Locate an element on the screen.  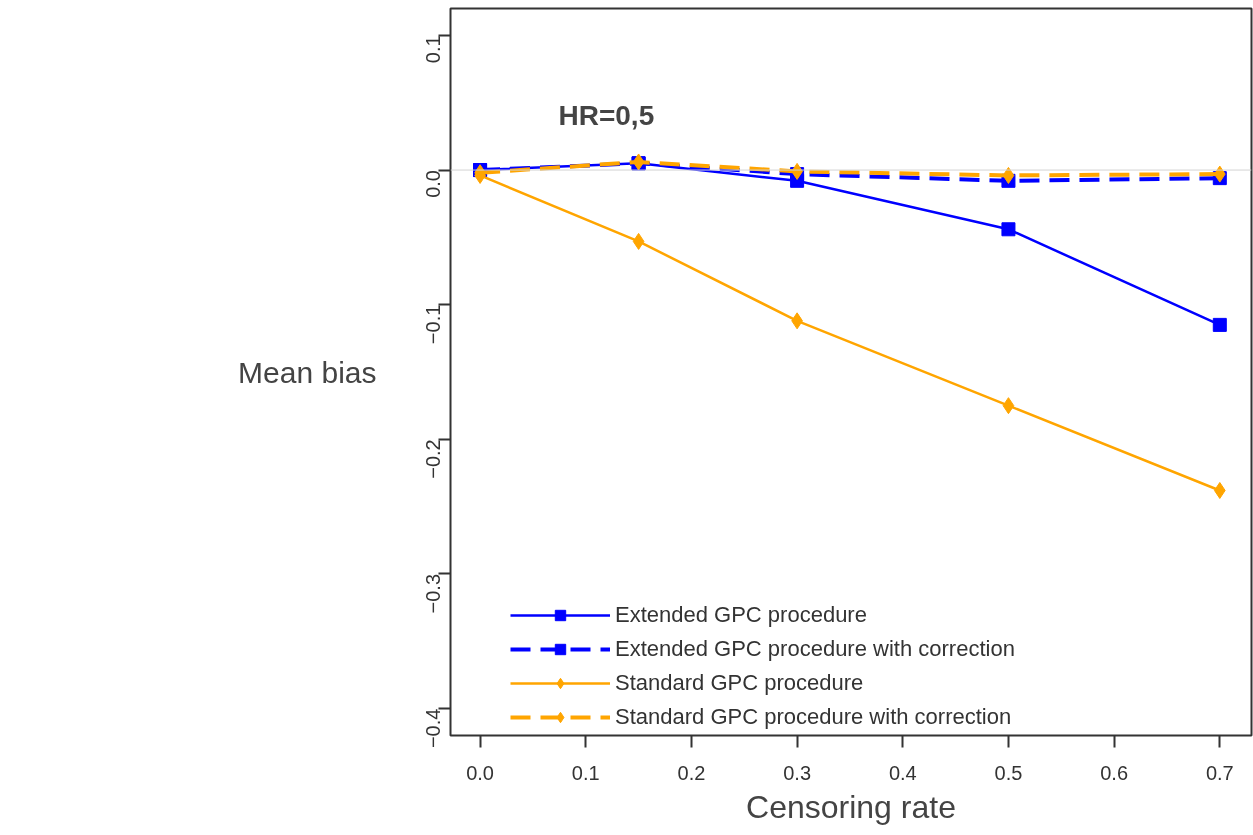
x-tick-label: 0.2 is located at coordinates (691, 772).